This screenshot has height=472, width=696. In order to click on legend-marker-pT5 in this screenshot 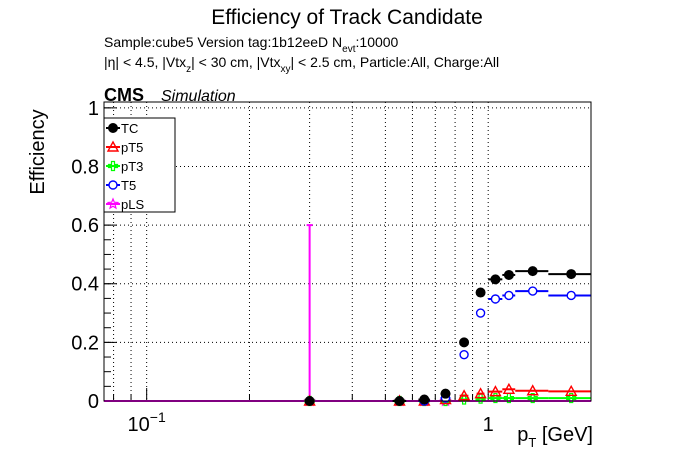, I will do `click(113, 146)`.